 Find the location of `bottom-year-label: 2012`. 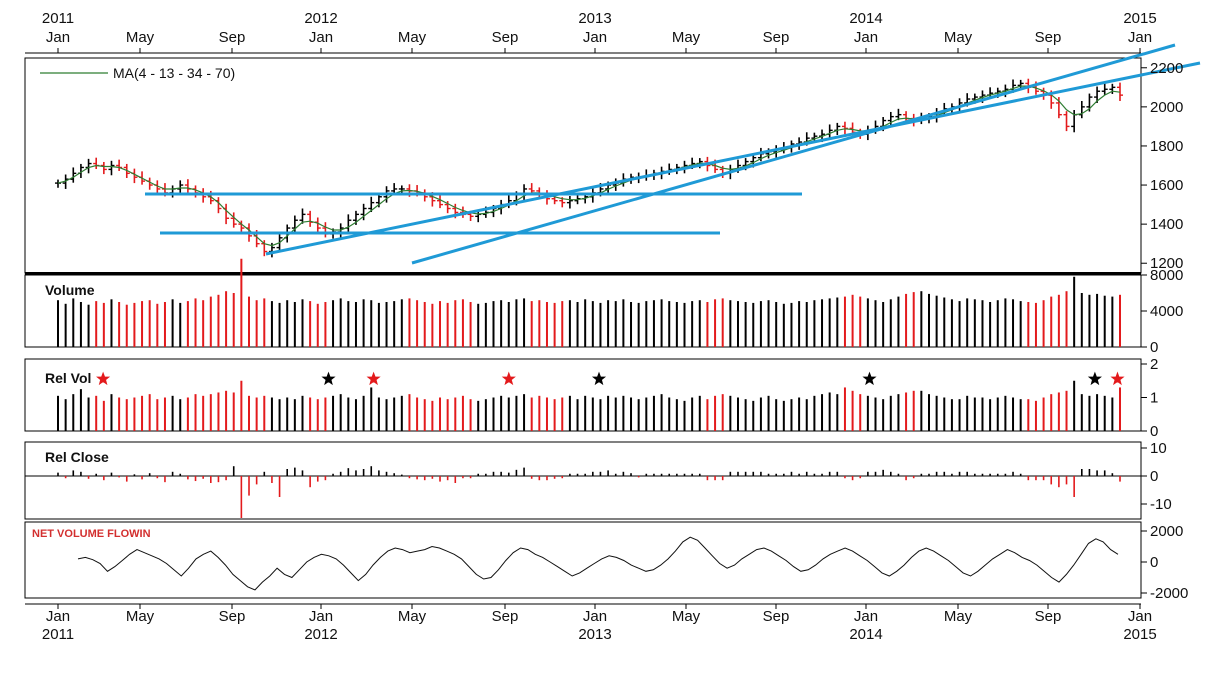

bottom-year-label: 2012 is located at coordinates (320, 634).